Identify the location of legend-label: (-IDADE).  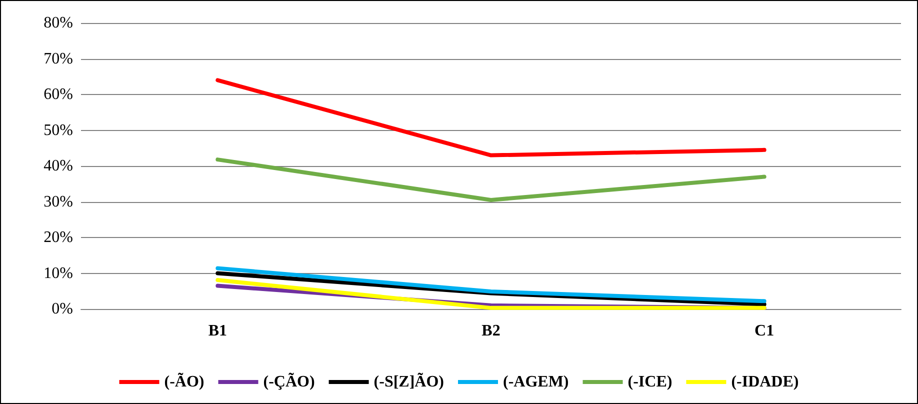
(765, 382).